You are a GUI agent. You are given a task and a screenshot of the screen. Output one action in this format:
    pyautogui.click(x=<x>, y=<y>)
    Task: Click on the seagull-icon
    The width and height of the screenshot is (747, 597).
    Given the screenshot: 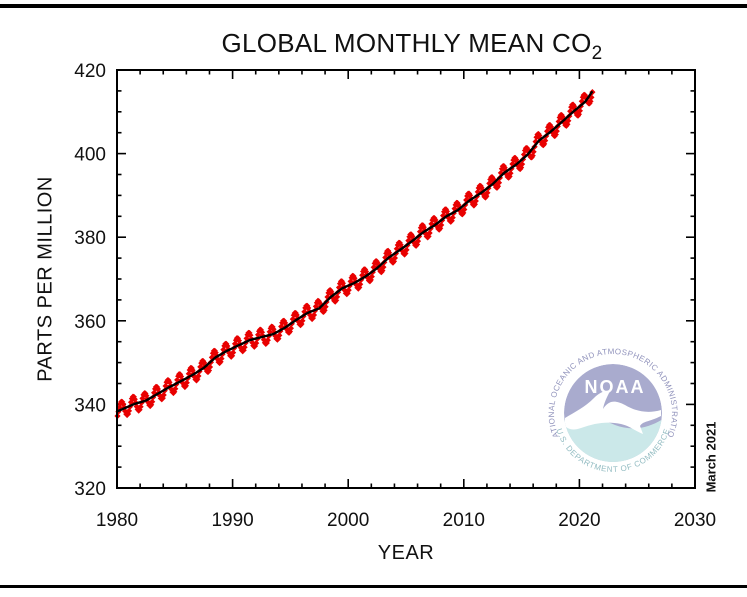 What is the action you would take?
    pyautogui.click(x=613, y=412)
    